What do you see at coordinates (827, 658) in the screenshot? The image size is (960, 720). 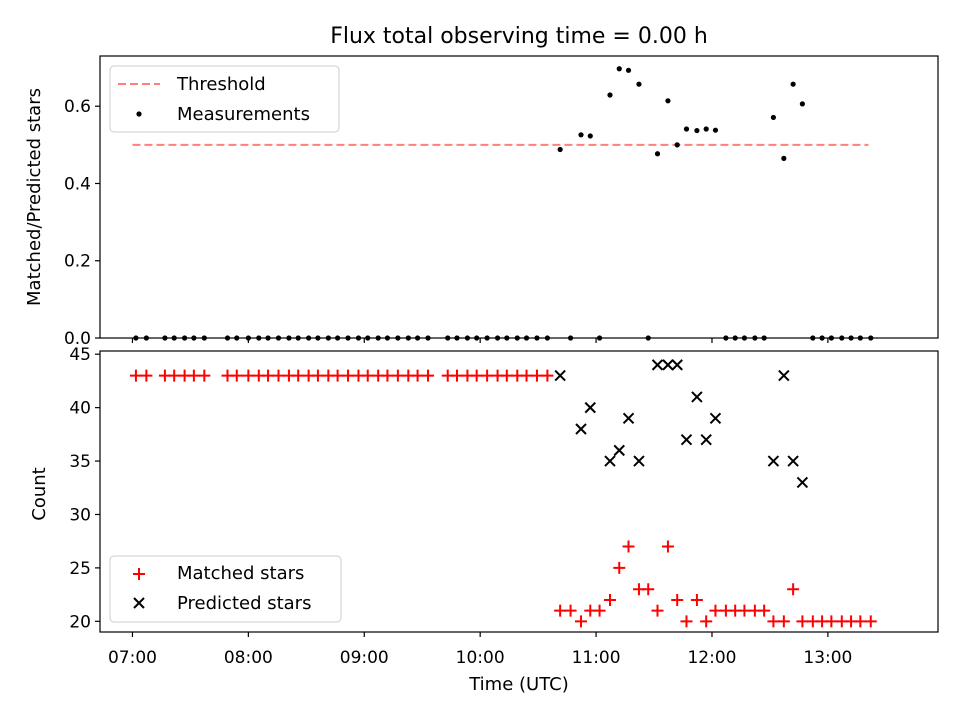 I see `x-tick-label: 13:00` at bounding box center [827, 658].